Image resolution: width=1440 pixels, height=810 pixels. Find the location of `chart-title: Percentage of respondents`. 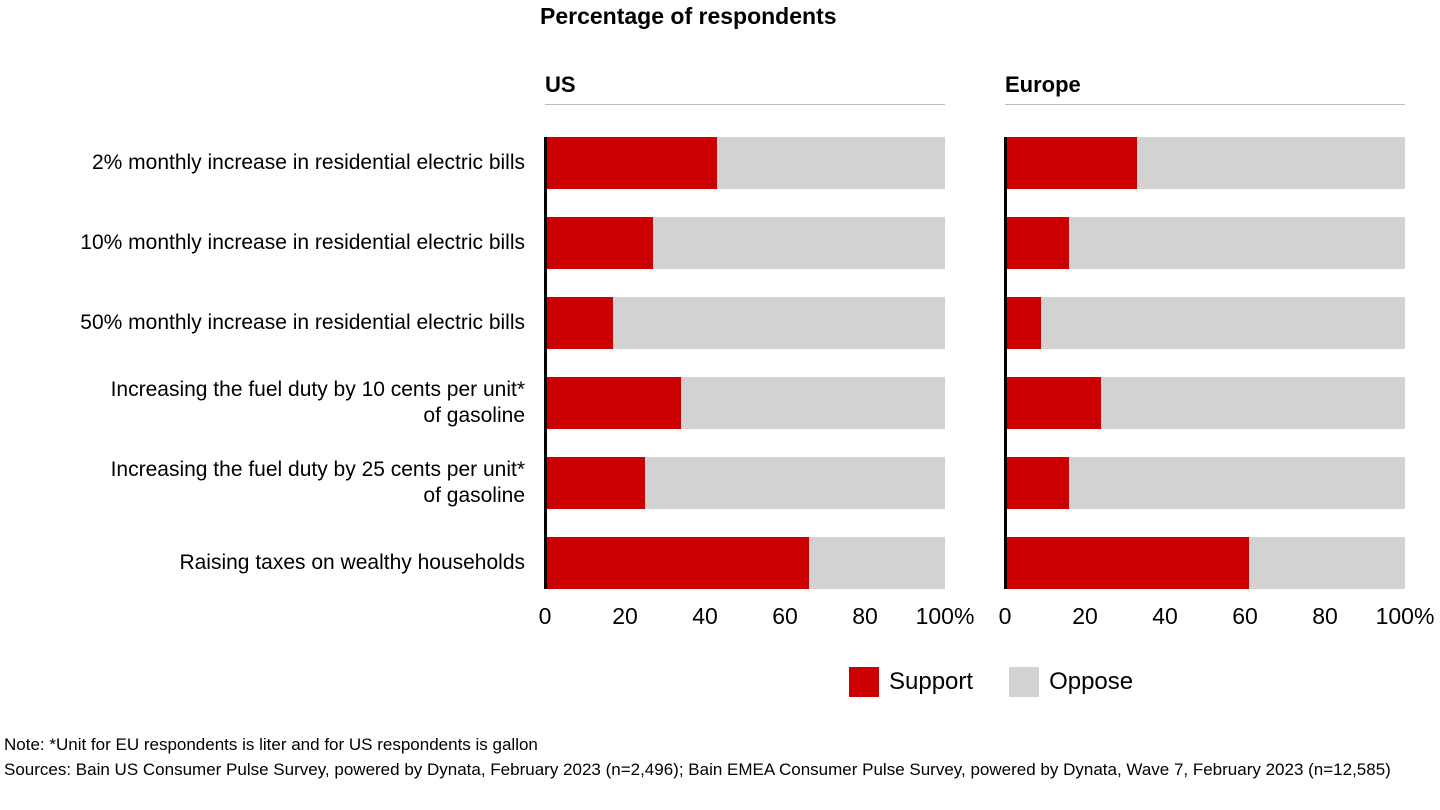

chart-title: Percentage of respondents is located at coordinates (688, 16).